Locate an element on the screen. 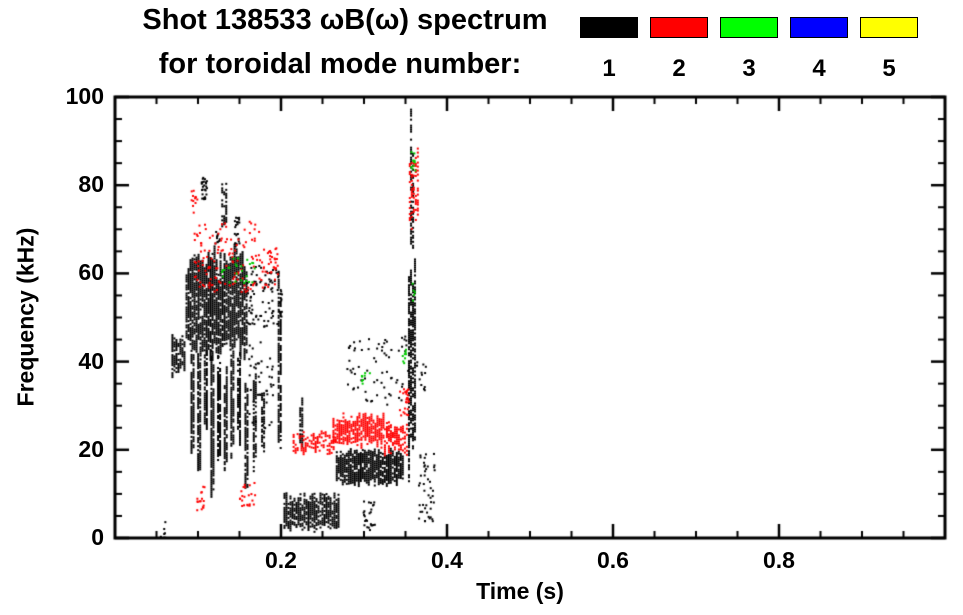  y-tick-label-0: 0 is located at coordinates (97, 537).